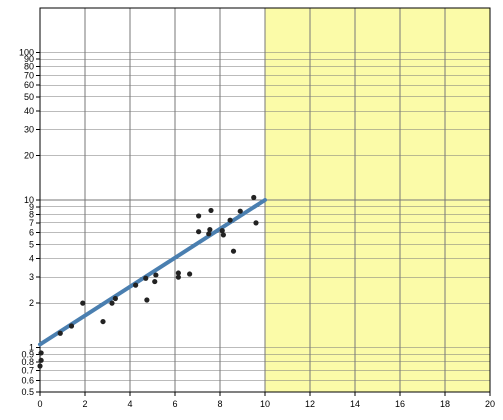 The width and height of the screenshot is (503, 420). I want to click on y-tick-label: 2, so click(31, 303).